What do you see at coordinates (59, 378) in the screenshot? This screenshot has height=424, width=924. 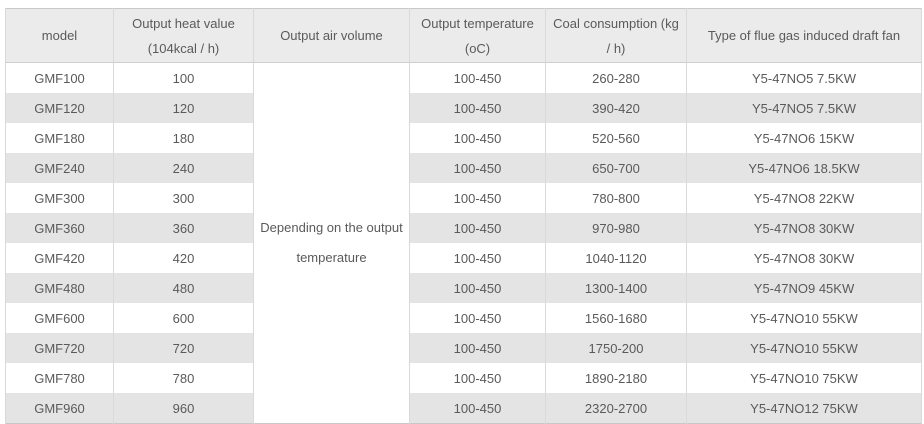 I see `cell-model: GMF780` at bounding box center [59, 378].